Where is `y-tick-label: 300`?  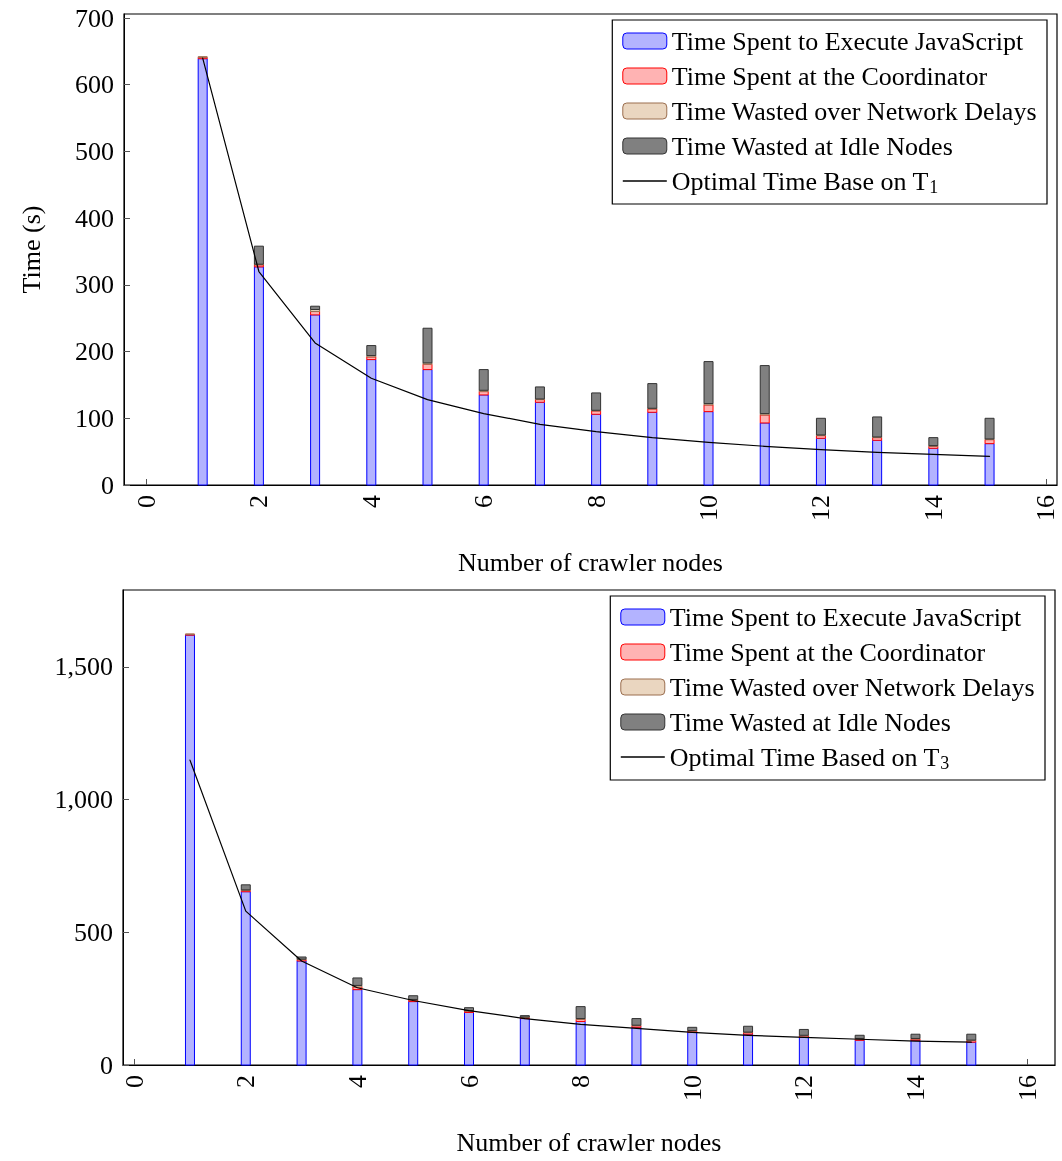
y-tick-label: 300 is located at coordinates (94, 285).